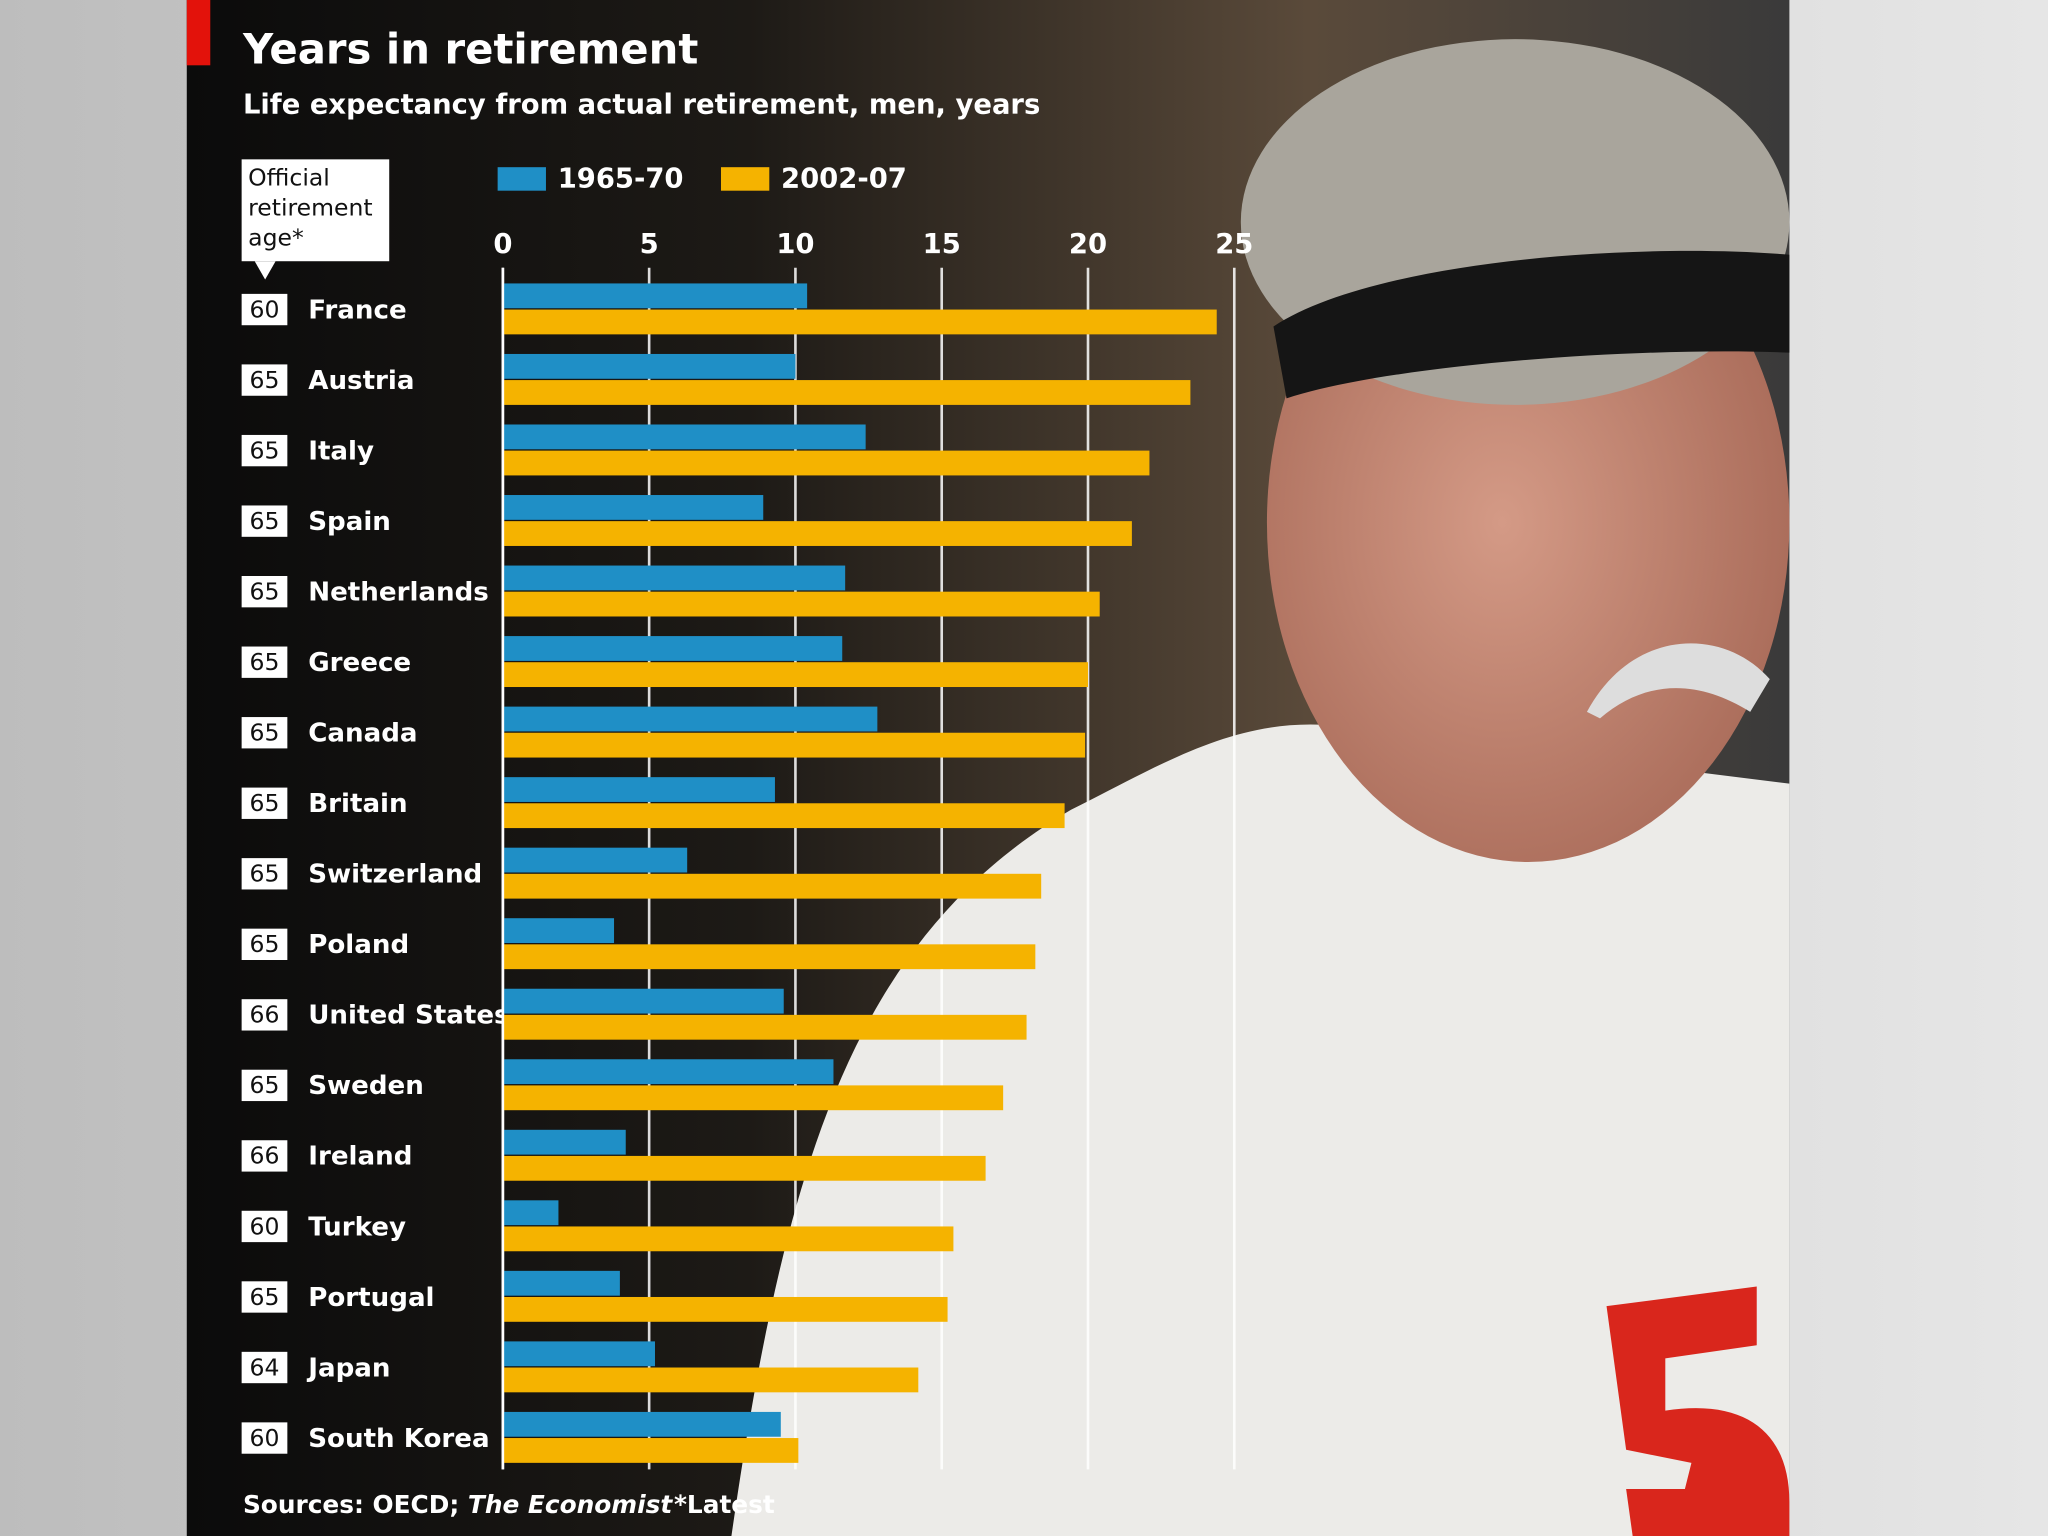  I want to click on y-tick-label: Italy, so click(341, 451).